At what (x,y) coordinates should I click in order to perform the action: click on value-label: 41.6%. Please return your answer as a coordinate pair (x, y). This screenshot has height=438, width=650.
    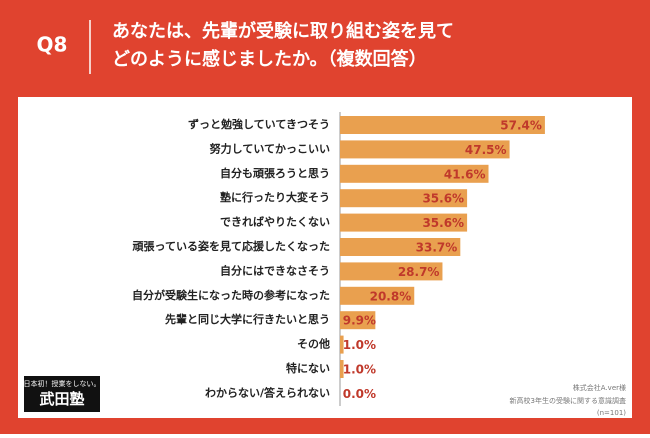
    Looking at the image, I should click on (465, 174).